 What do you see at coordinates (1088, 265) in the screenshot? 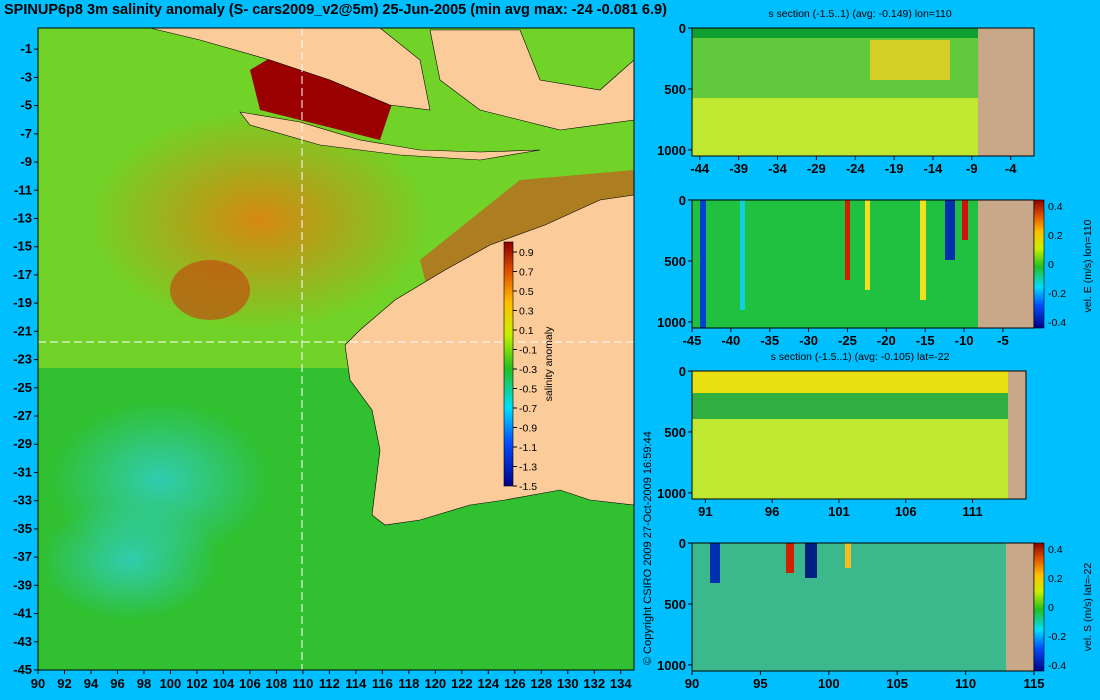
I see `vel-e-colorbar-label: vel. E (m/s) lon=110` at bounding box center [1088, 265].